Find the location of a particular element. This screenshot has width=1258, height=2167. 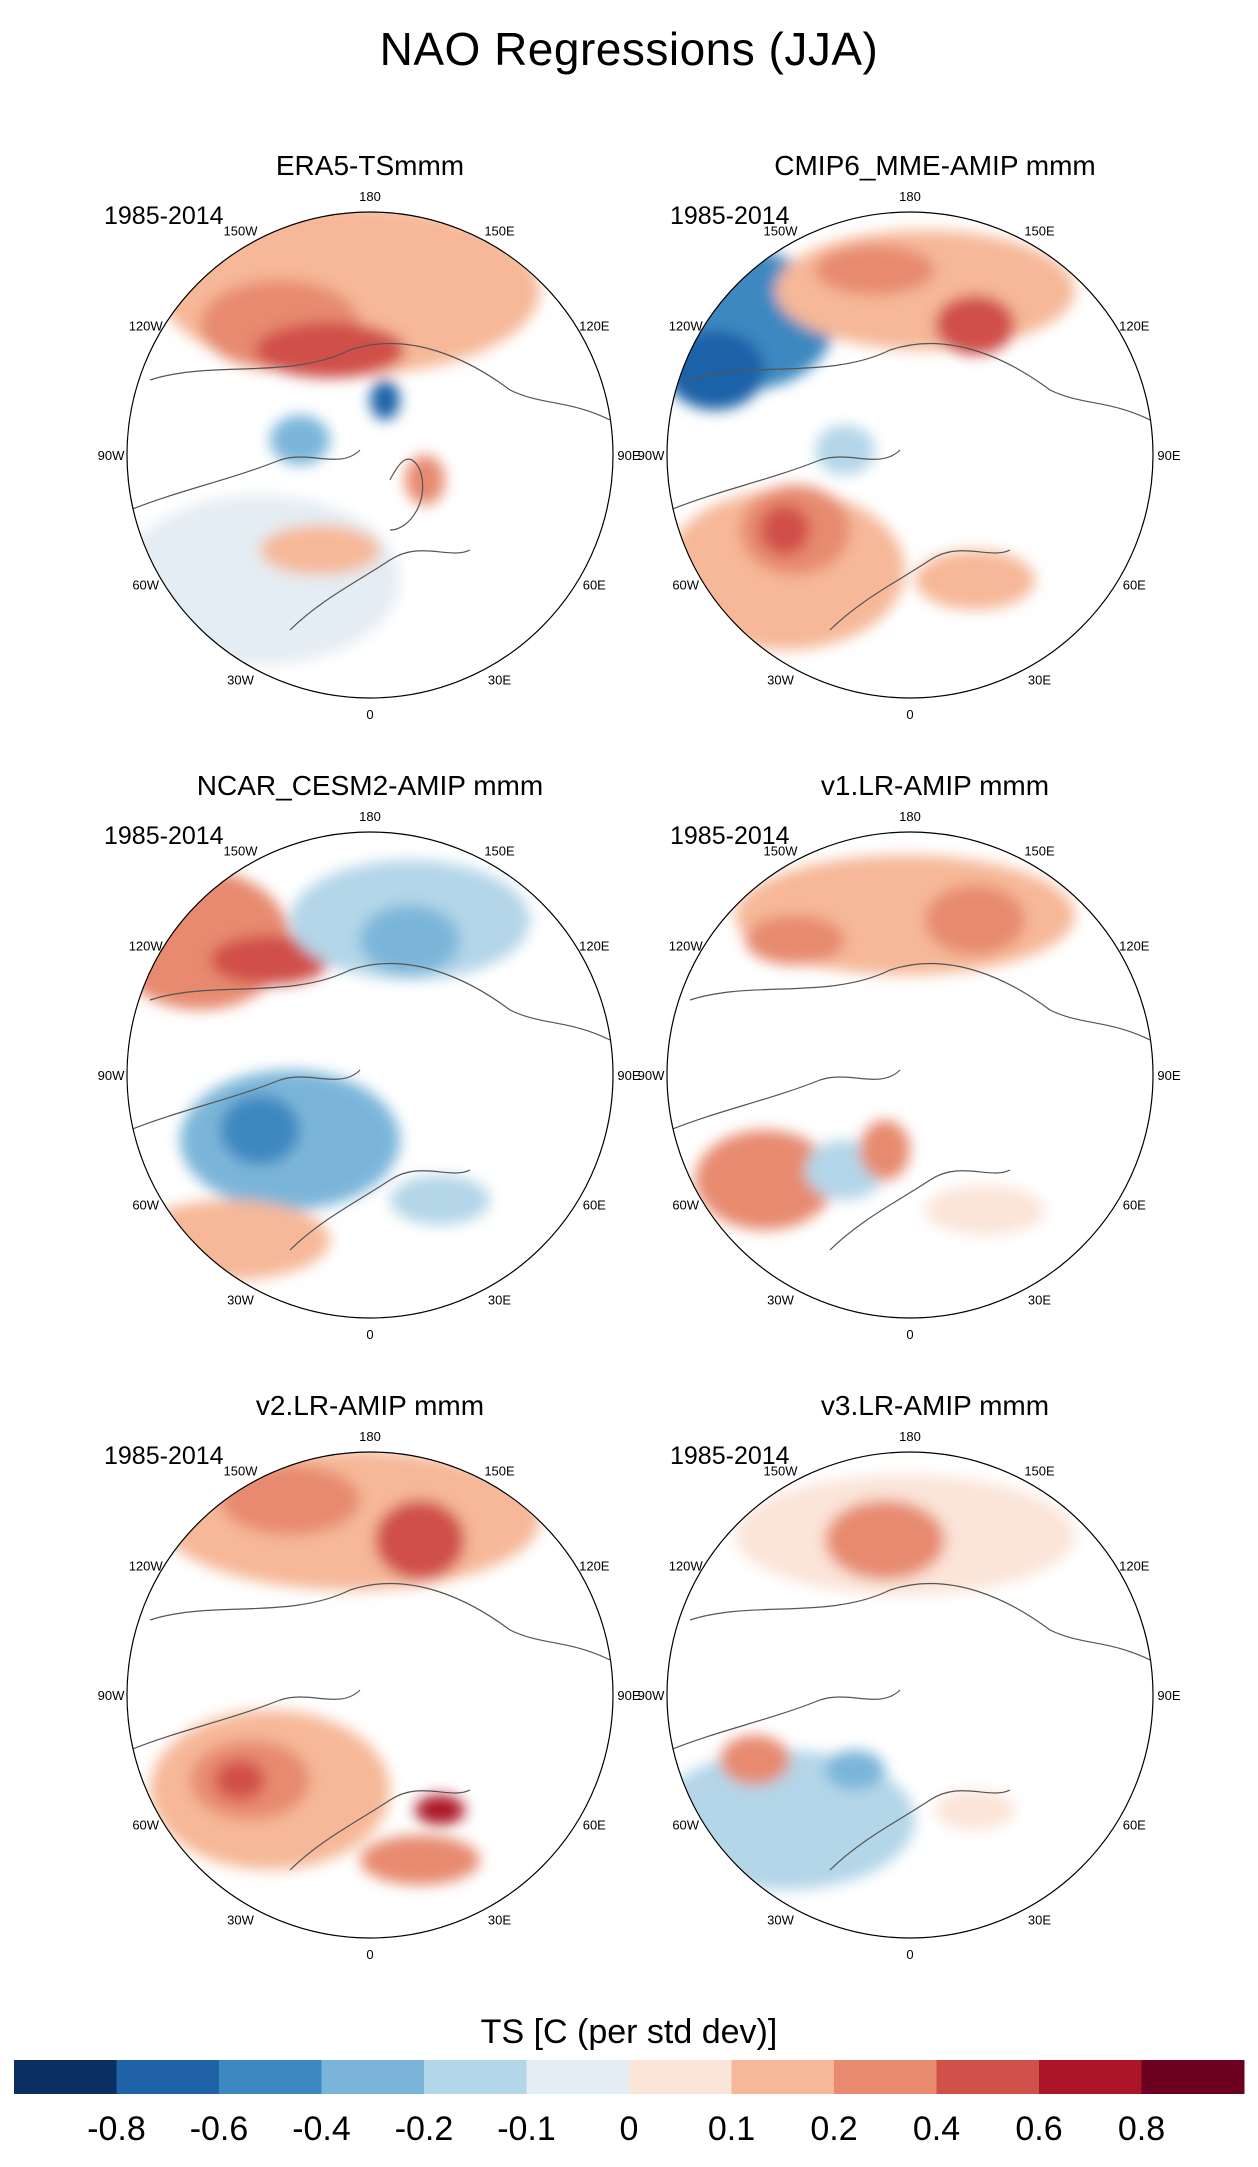

panel-title: NCAR_CESM2-AMIP mmm is located at coordinates (370, 785).